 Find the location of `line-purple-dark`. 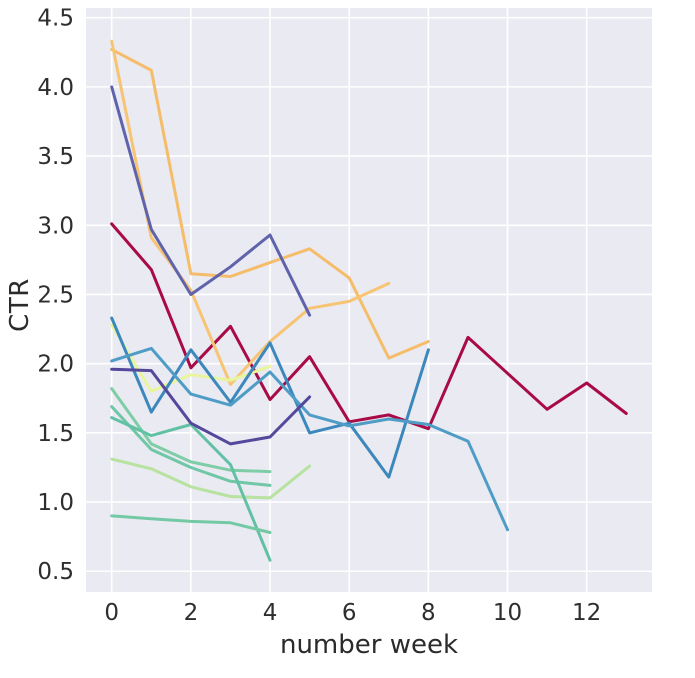

line-purple-dark is located at coordinates (211, 406).